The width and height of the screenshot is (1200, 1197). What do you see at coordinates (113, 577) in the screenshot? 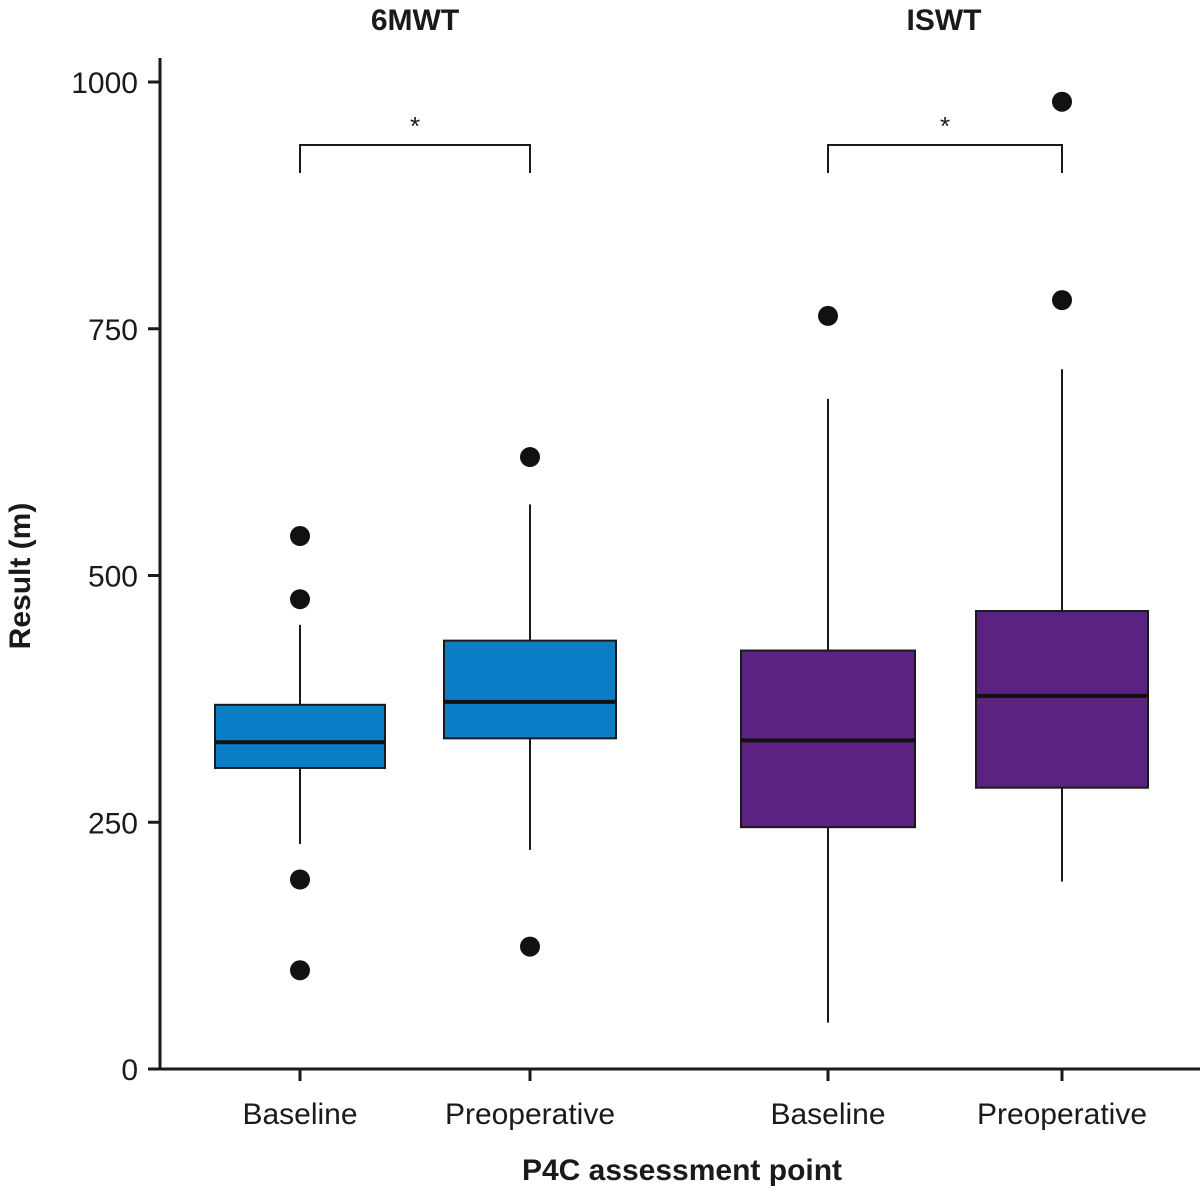
I see `y-tick-label: 500` at bounding box center [113, 577].